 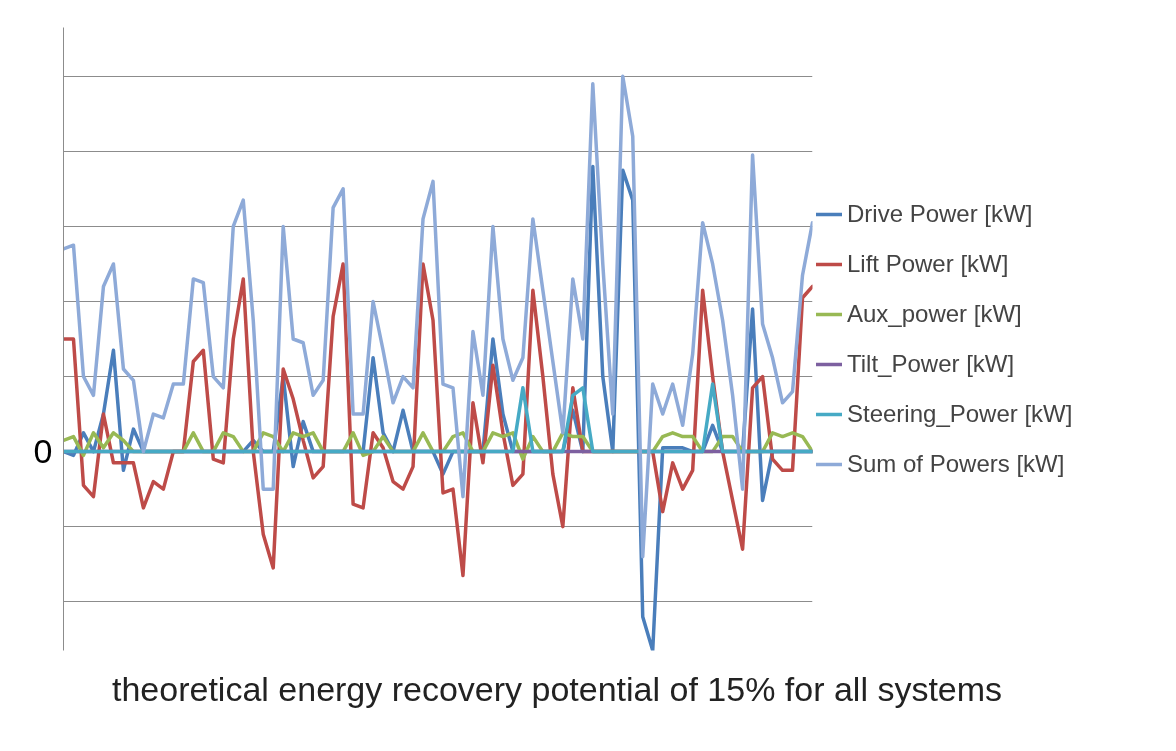 What do you see at coordinates (931, 363) in the screenshot?
I see `legend-label: Tilt_Power [kW]` at bounding box center [931, 363].